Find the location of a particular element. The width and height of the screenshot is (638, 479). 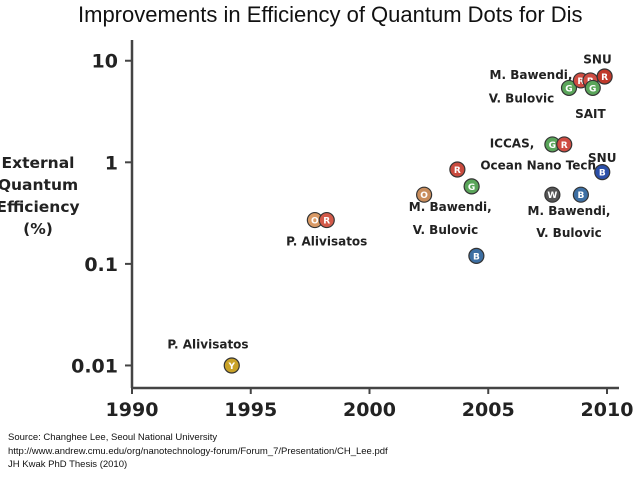

data-point-letter: Y is located at coordinates (231, 367).